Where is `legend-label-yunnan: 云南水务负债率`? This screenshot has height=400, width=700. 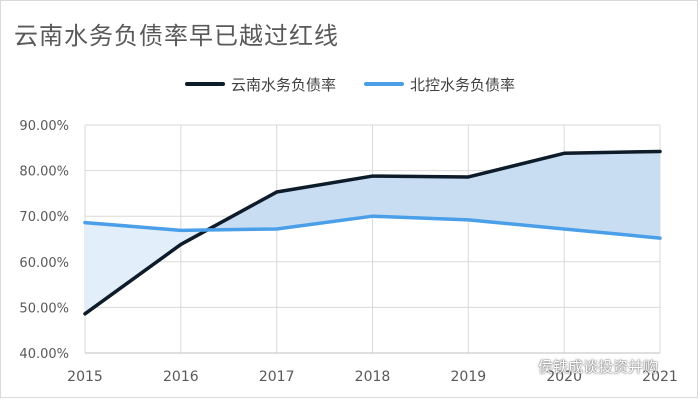
legend-label-yunnan: 云南水务负债率 is located at coordinates (283, 84).